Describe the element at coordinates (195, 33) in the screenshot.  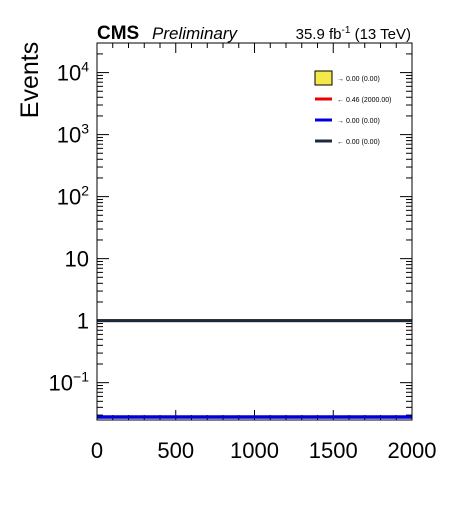
I see `preliminary-label: Preliminary` at that location.